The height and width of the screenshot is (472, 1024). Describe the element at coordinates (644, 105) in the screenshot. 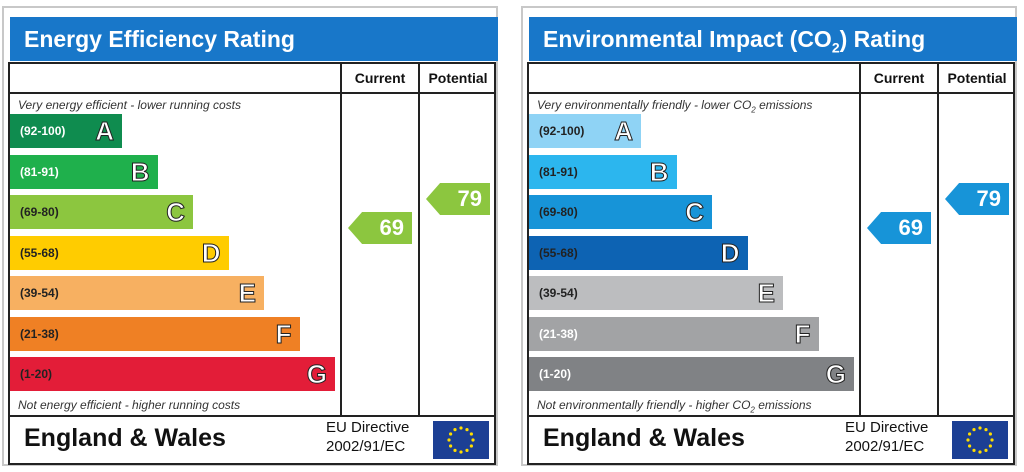

I see `note-text: Very environmentally friendly - lower CO` at that location.